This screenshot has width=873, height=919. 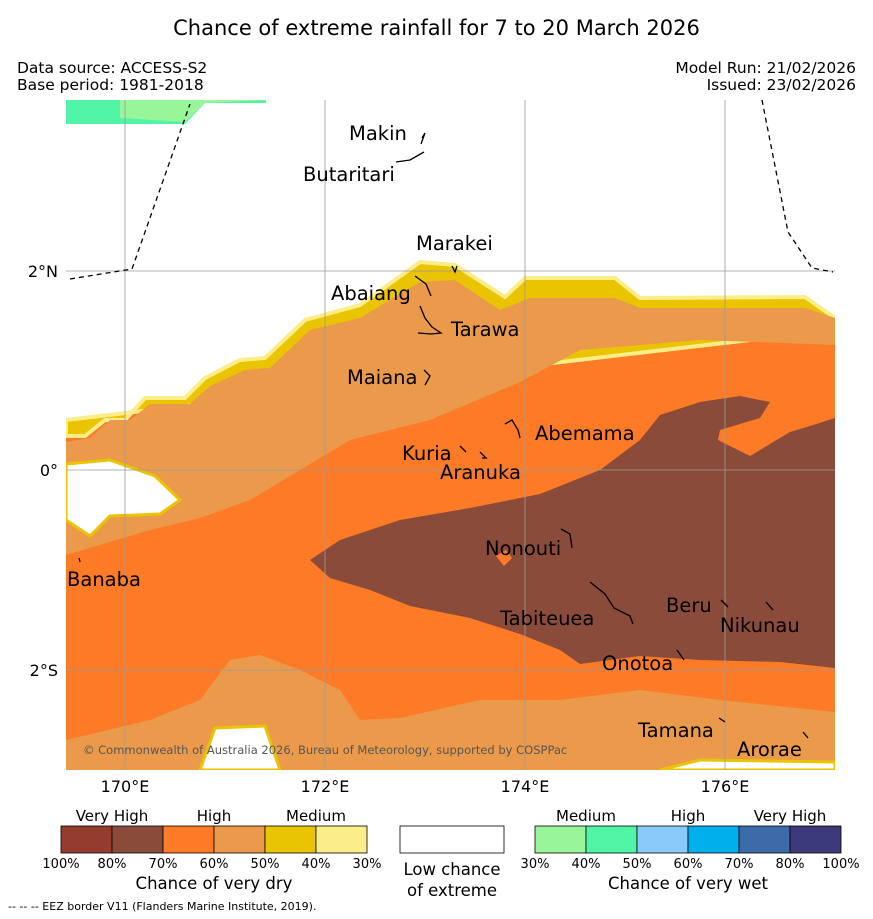 I want to click on issued-date: Issued: 23/02/2026, so click(x=781, y=85).